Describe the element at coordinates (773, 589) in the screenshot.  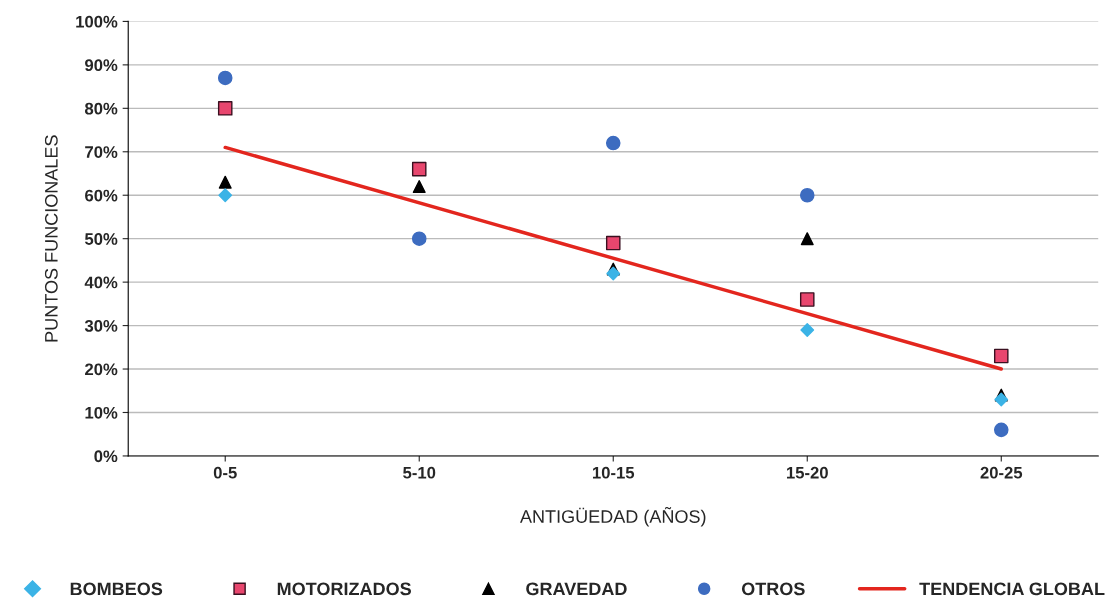
I see `legend-label: OTROS` at that location.